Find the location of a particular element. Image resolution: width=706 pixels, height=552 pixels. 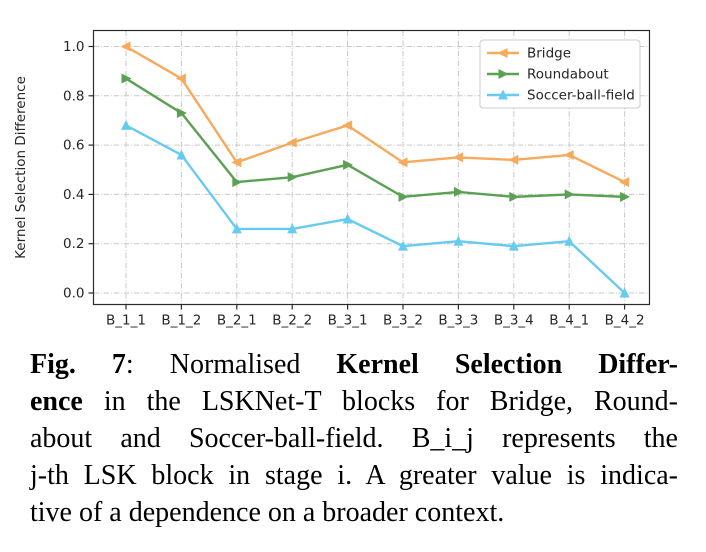

legend-label: Soccer-ball-field is located at coordinates (581, 96).